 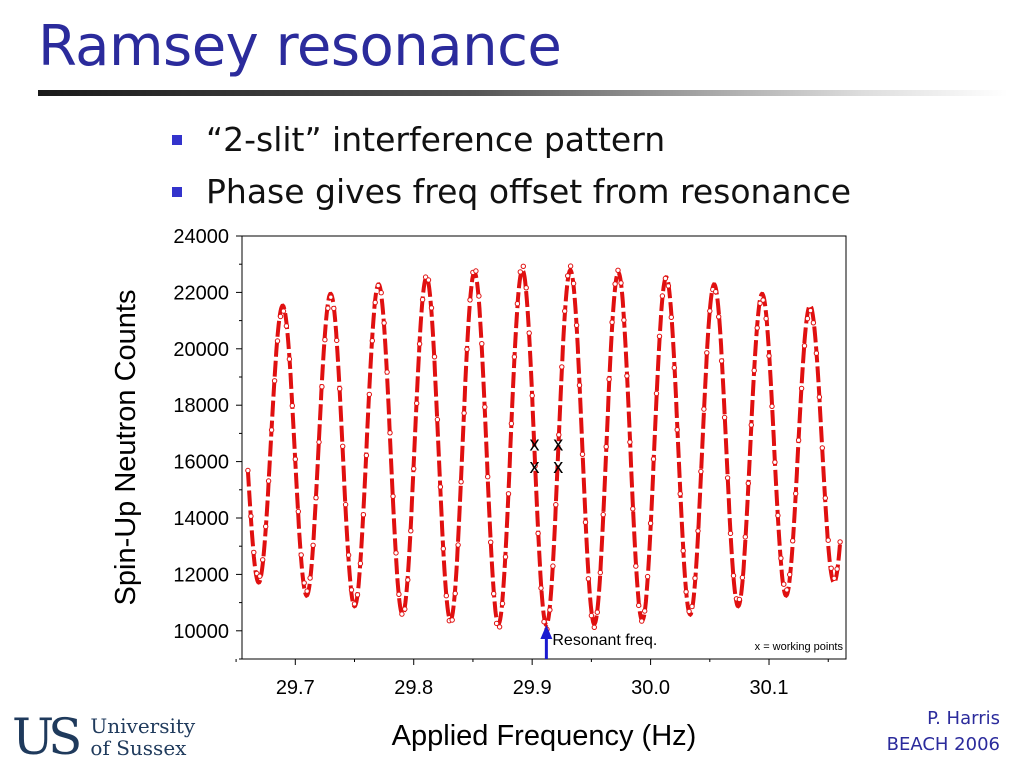 I want to click on bullet-item: “2-slit” interference pattern, so click(x=510, y=144).